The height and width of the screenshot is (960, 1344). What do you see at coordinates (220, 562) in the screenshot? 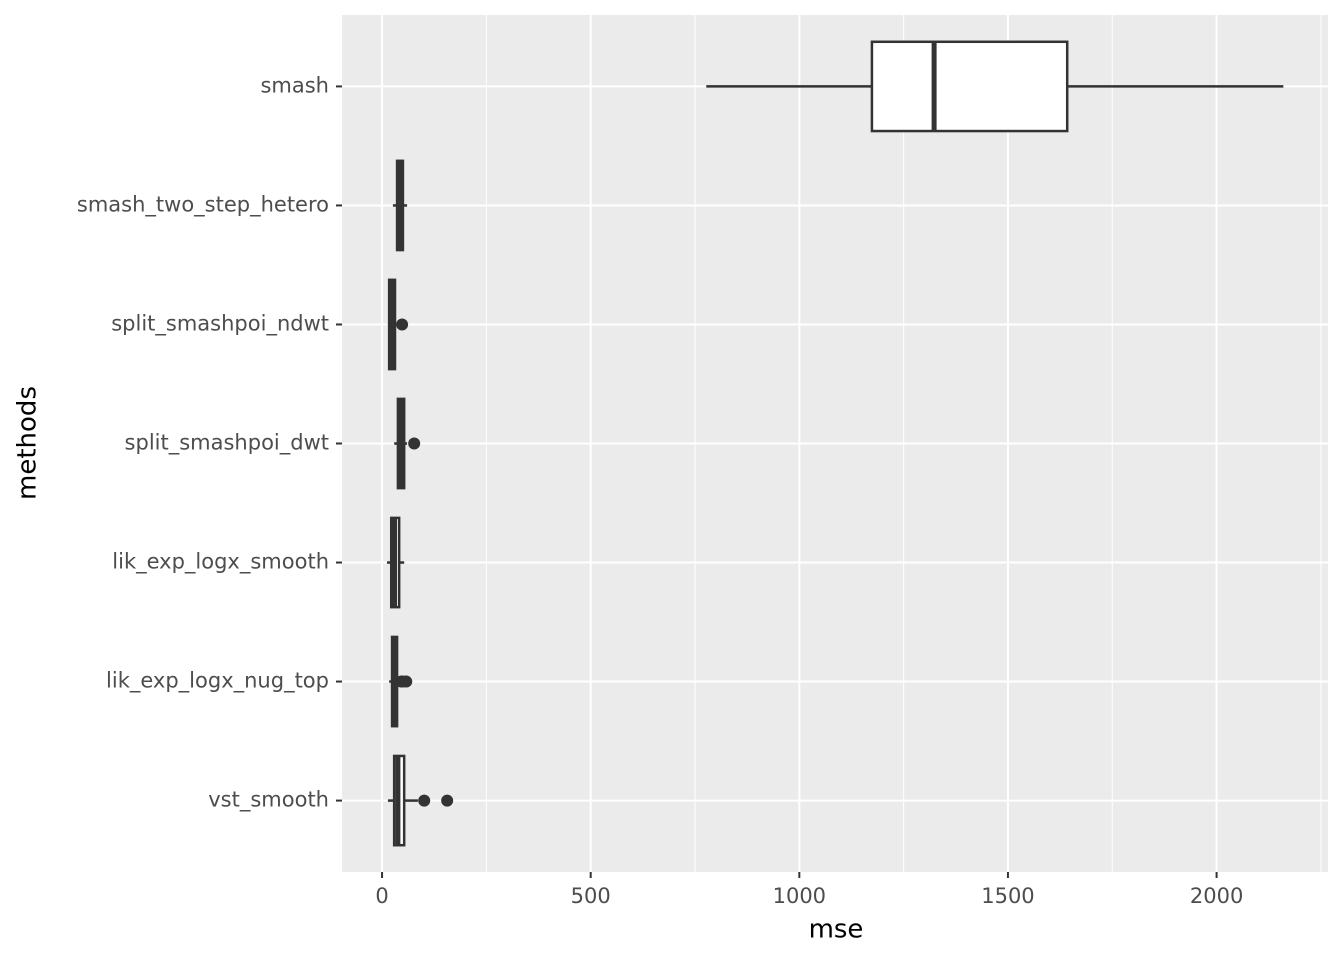
I see `y-tick-label: lik_exp_logx_smooth` at bounding box center [220, 562].